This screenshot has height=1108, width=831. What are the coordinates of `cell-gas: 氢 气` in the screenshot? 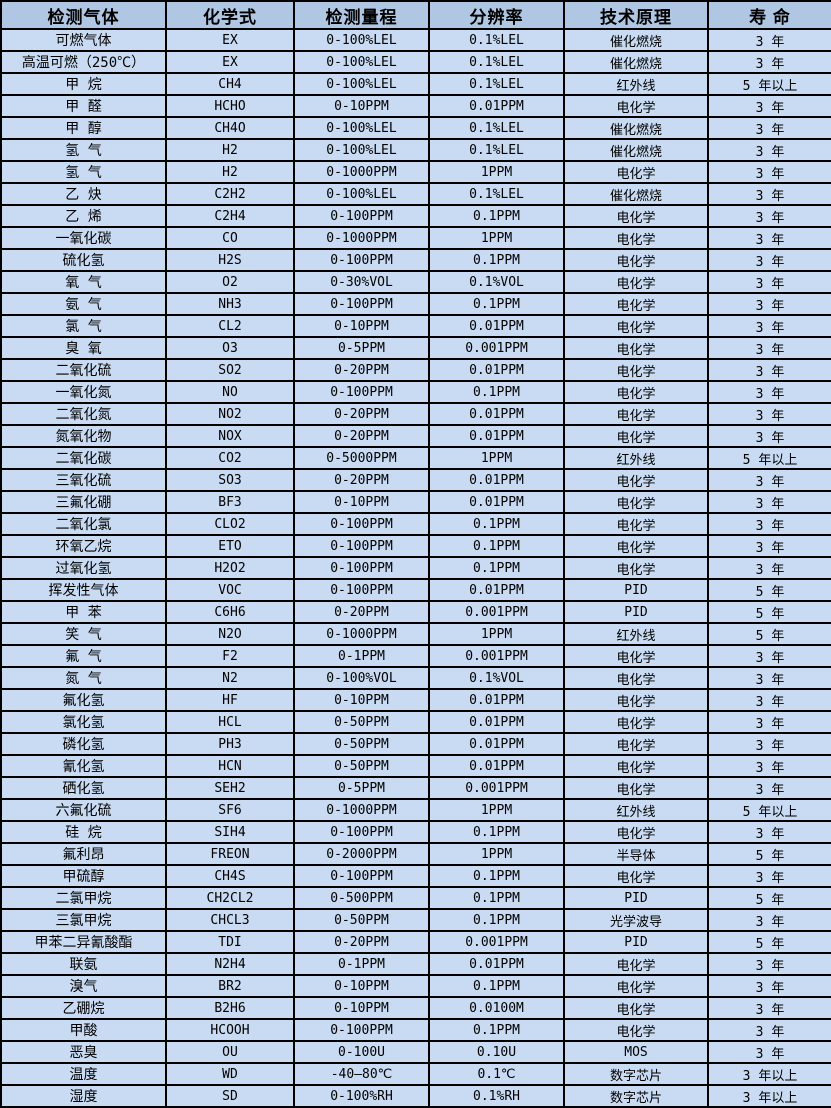 It's located at (83, 150).